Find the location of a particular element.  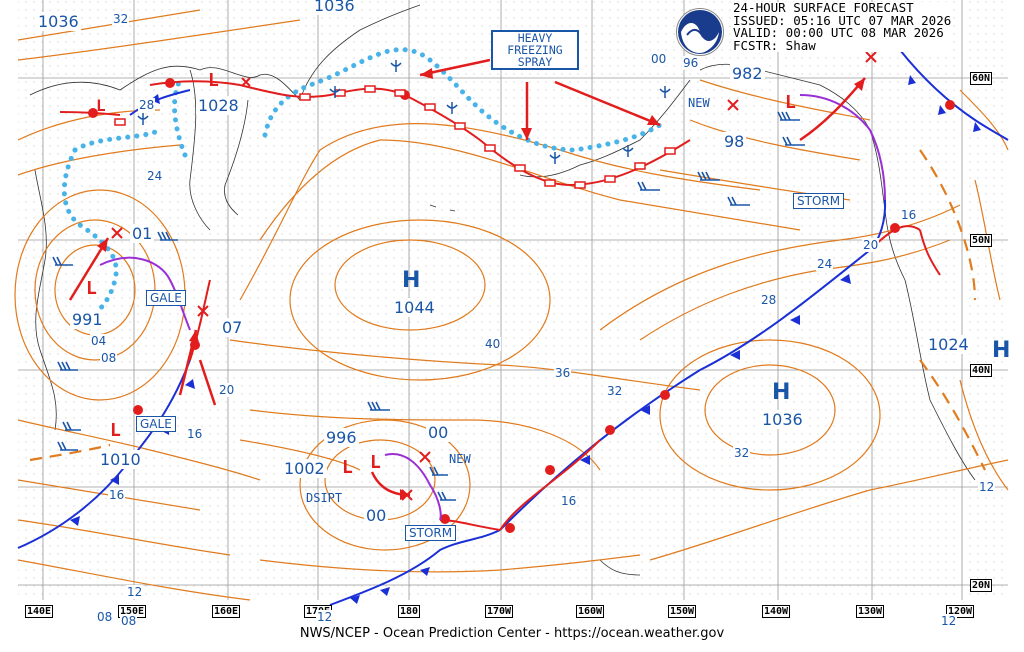

lat-label-40n: 40N is located at coordinates (981, 370).